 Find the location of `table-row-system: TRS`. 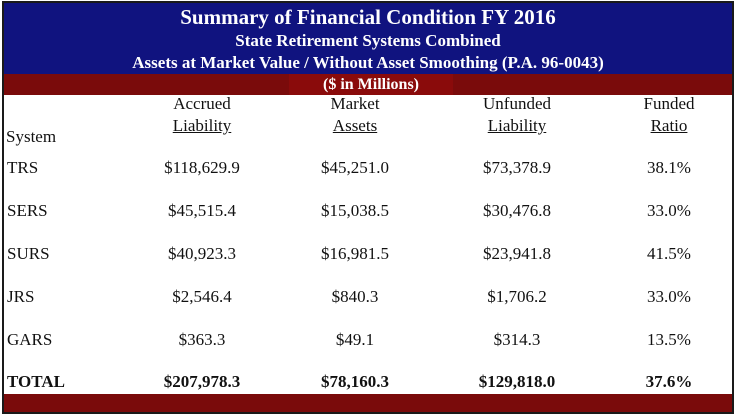

table-row-system: TRS is located at coordinates (23, 167).